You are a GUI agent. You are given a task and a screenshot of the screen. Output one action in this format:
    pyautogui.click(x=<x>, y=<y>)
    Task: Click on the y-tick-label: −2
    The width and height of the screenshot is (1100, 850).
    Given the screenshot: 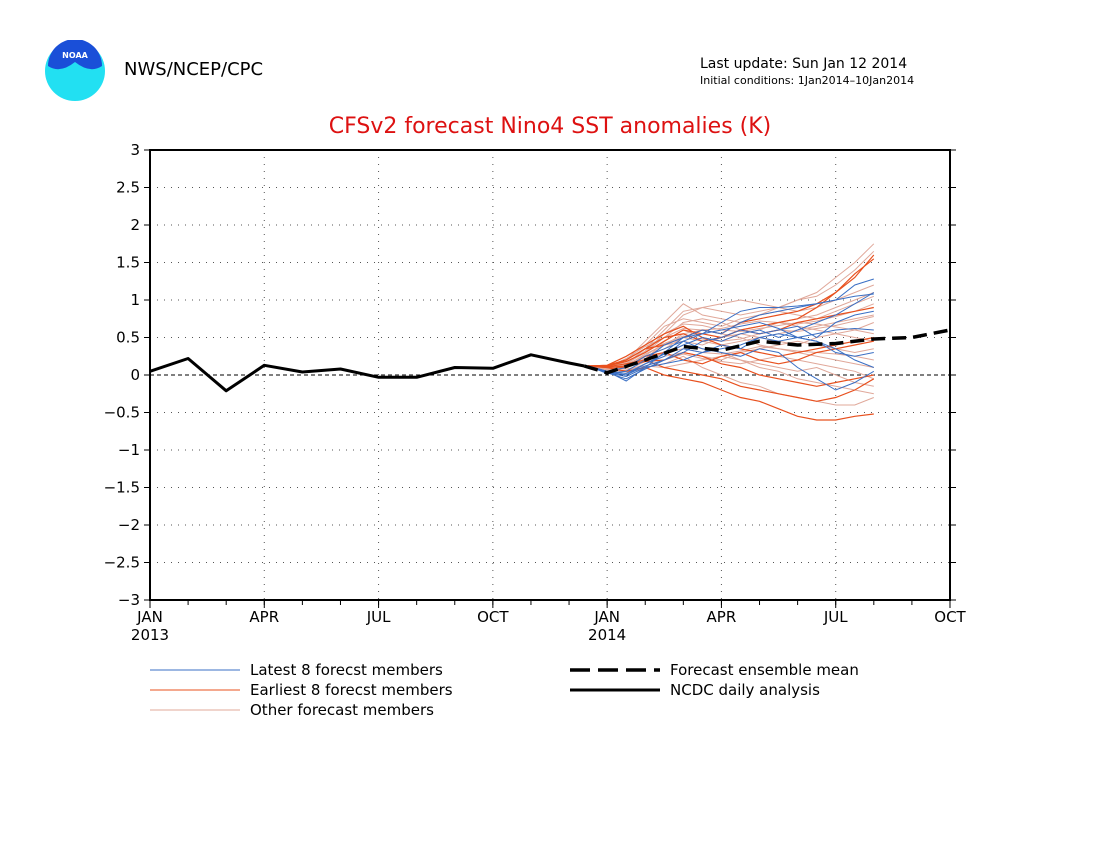 What is the action you would take?
    pyautogui.click(x=129, y=525)
    